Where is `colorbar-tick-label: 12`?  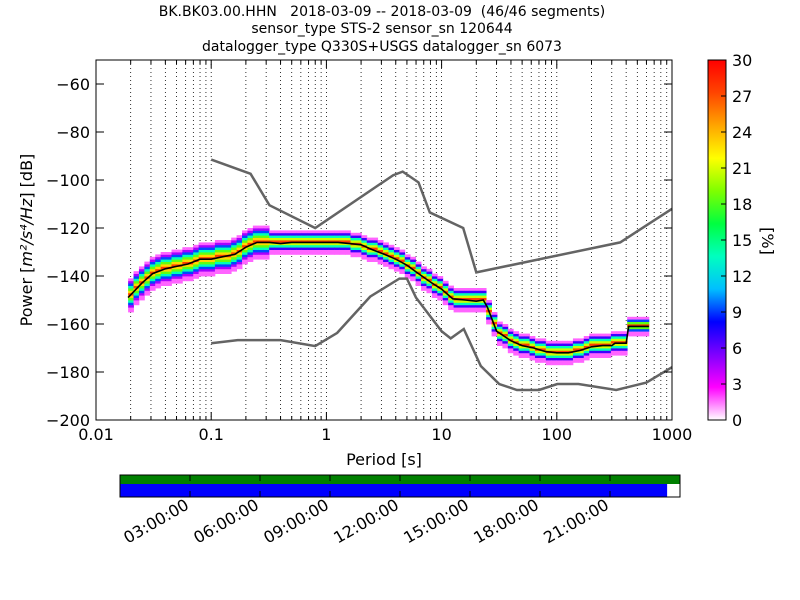 colorbar-tick-label: 12 is located at coordinates (742, 276).